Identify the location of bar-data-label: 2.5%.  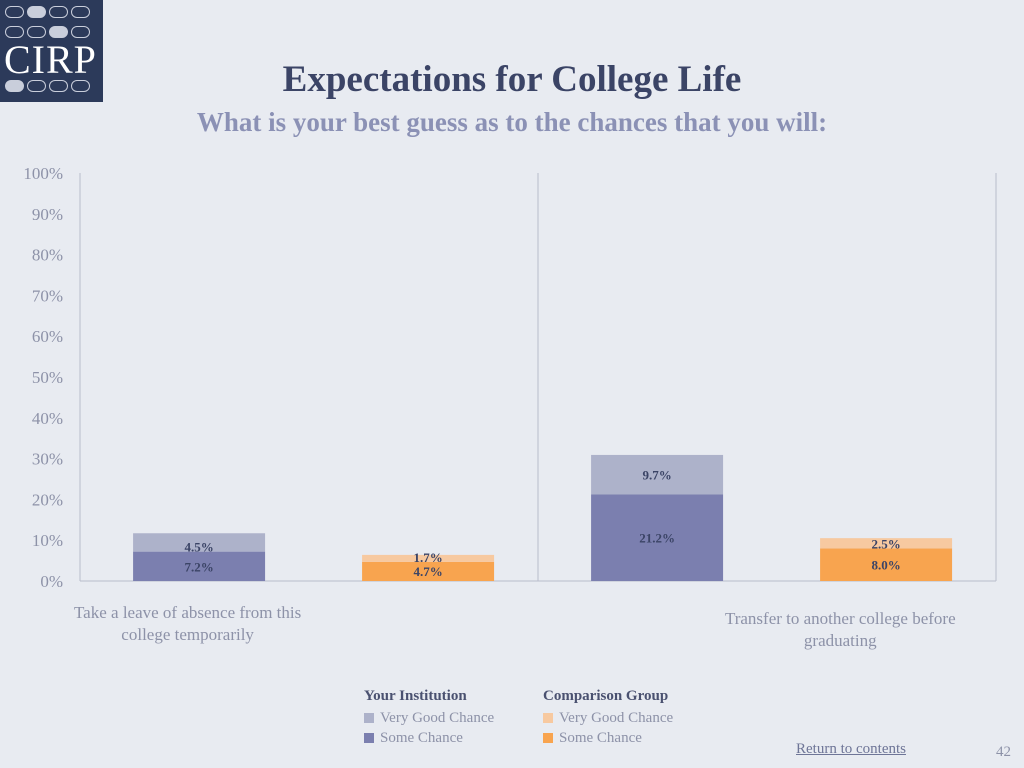
(885, 543).